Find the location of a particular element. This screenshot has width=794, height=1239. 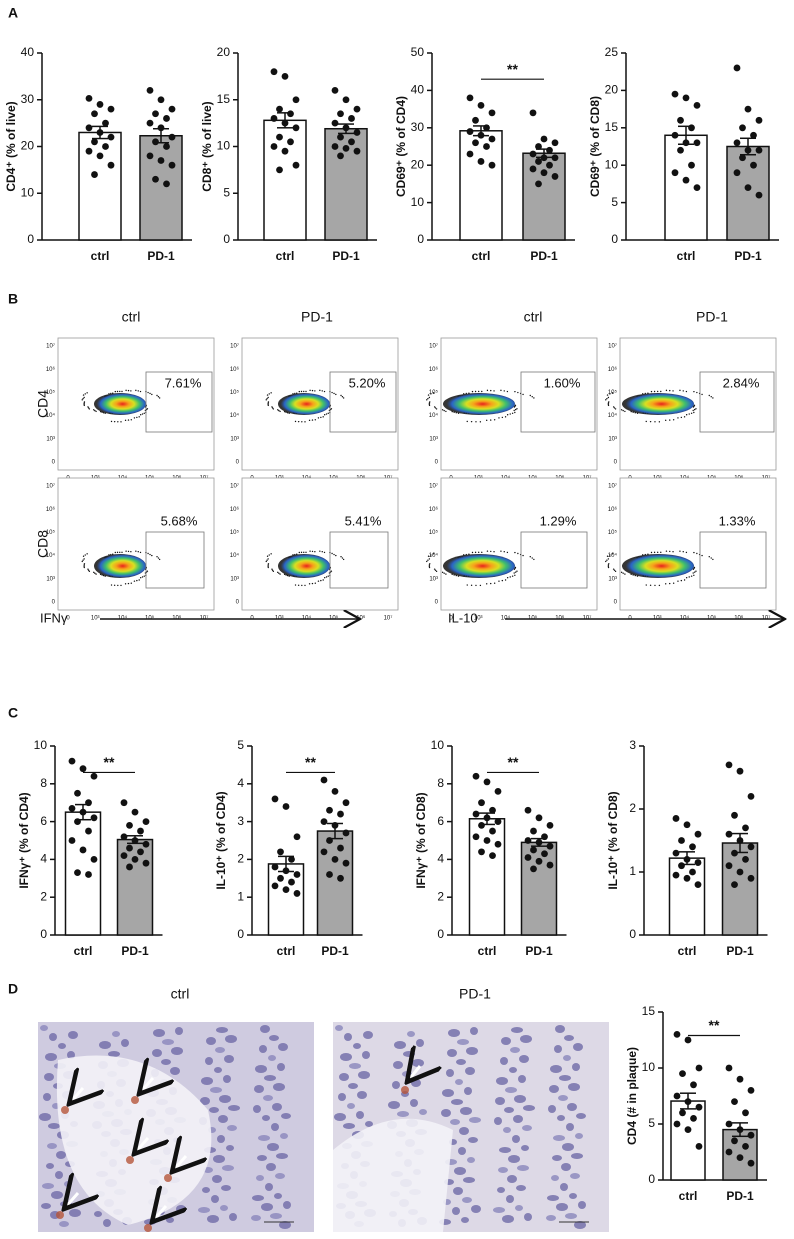

axis-arrow-label: IL-10 is located at coordinates (463, 617).